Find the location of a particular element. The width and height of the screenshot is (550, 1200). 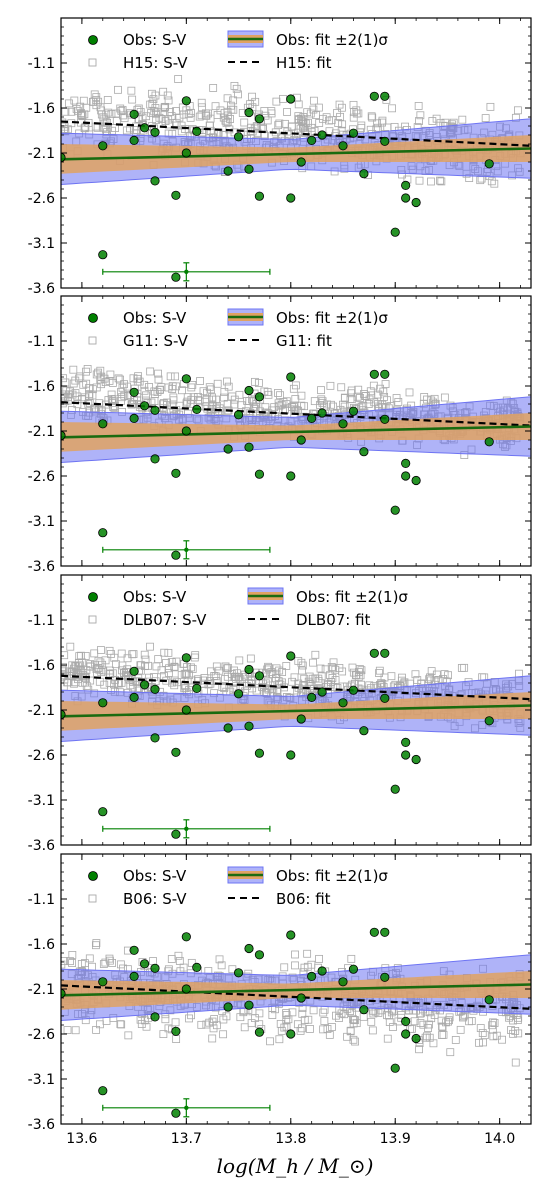

y-tick-label: -3.6 is located at coordinates (41, 846).